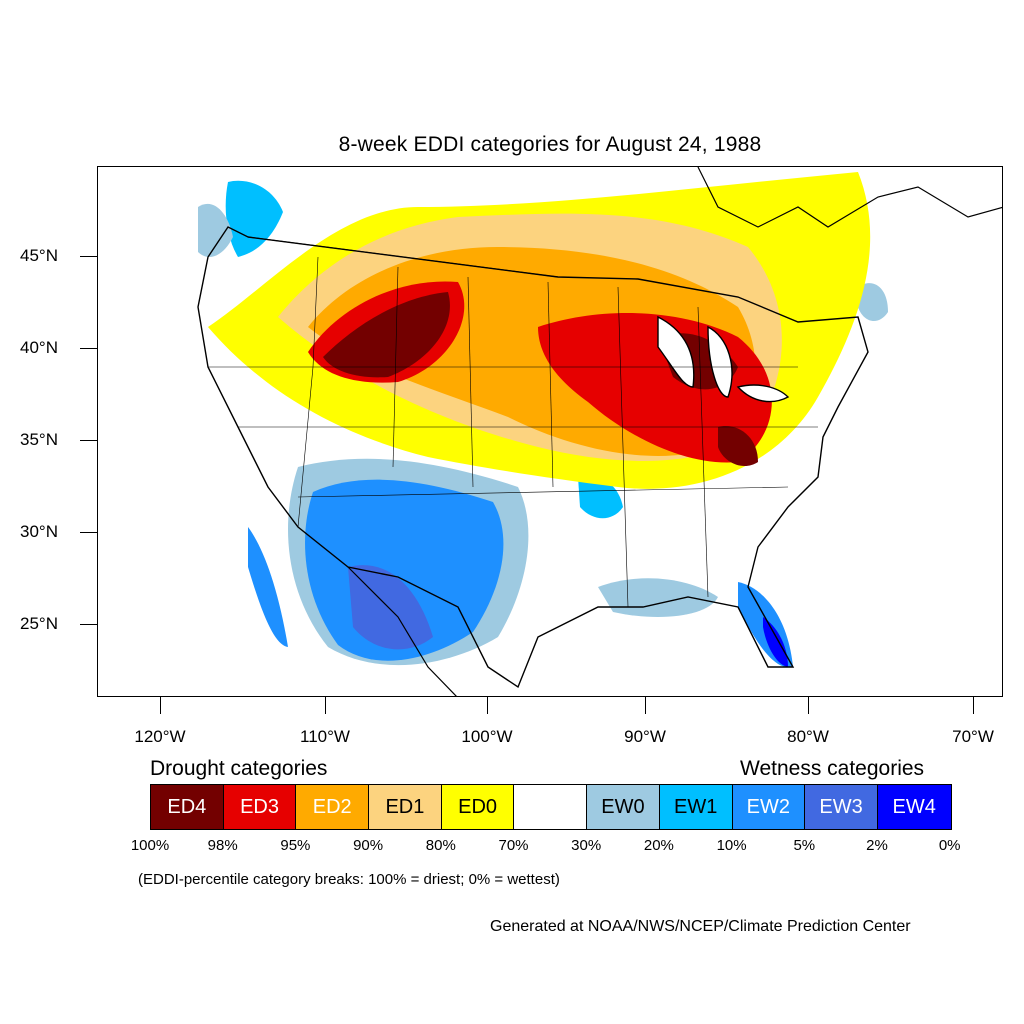 The image size is (1024, 1024). Describe the element at coordinates (841, 807) in the screenshot. I see `legend-box-ew3: EW3` at that location.